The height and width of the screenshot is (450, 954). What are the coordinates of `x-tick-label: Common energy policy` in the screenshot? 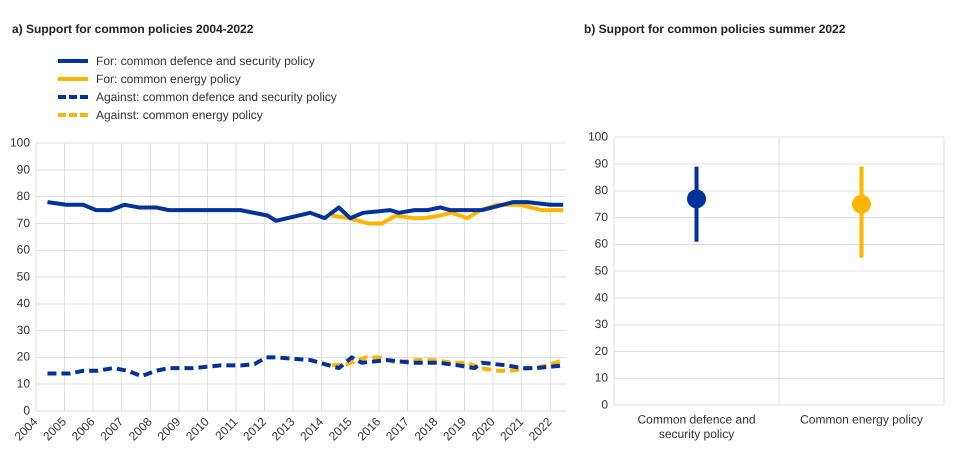 It's located at (861, 419).